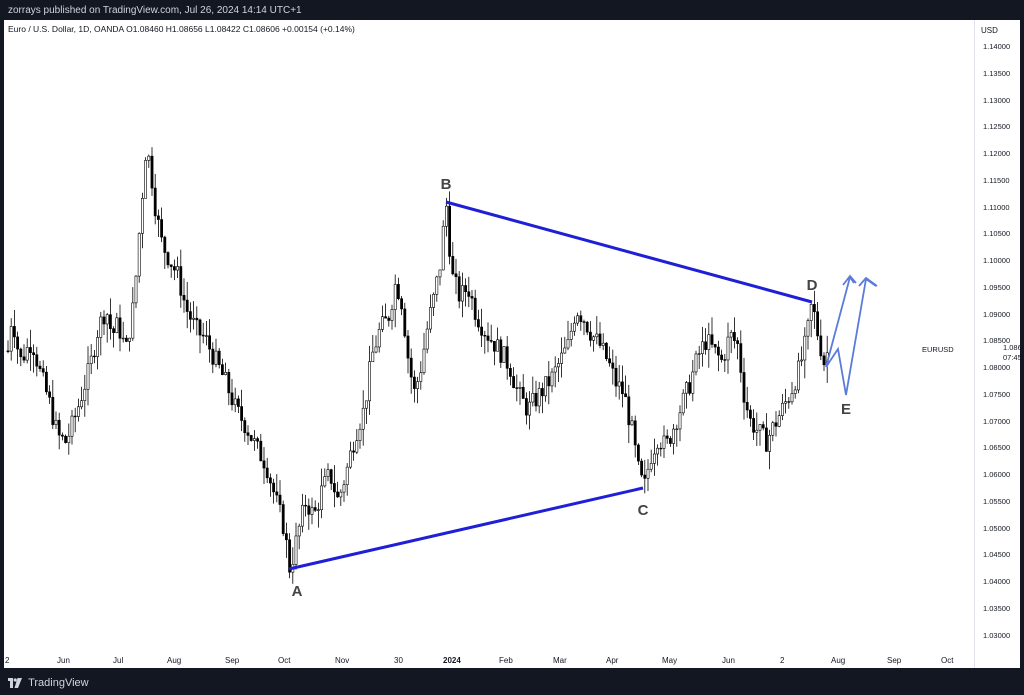 The image size is (1024, 695). I want to click on trendline-b-d, so click(629, 252).